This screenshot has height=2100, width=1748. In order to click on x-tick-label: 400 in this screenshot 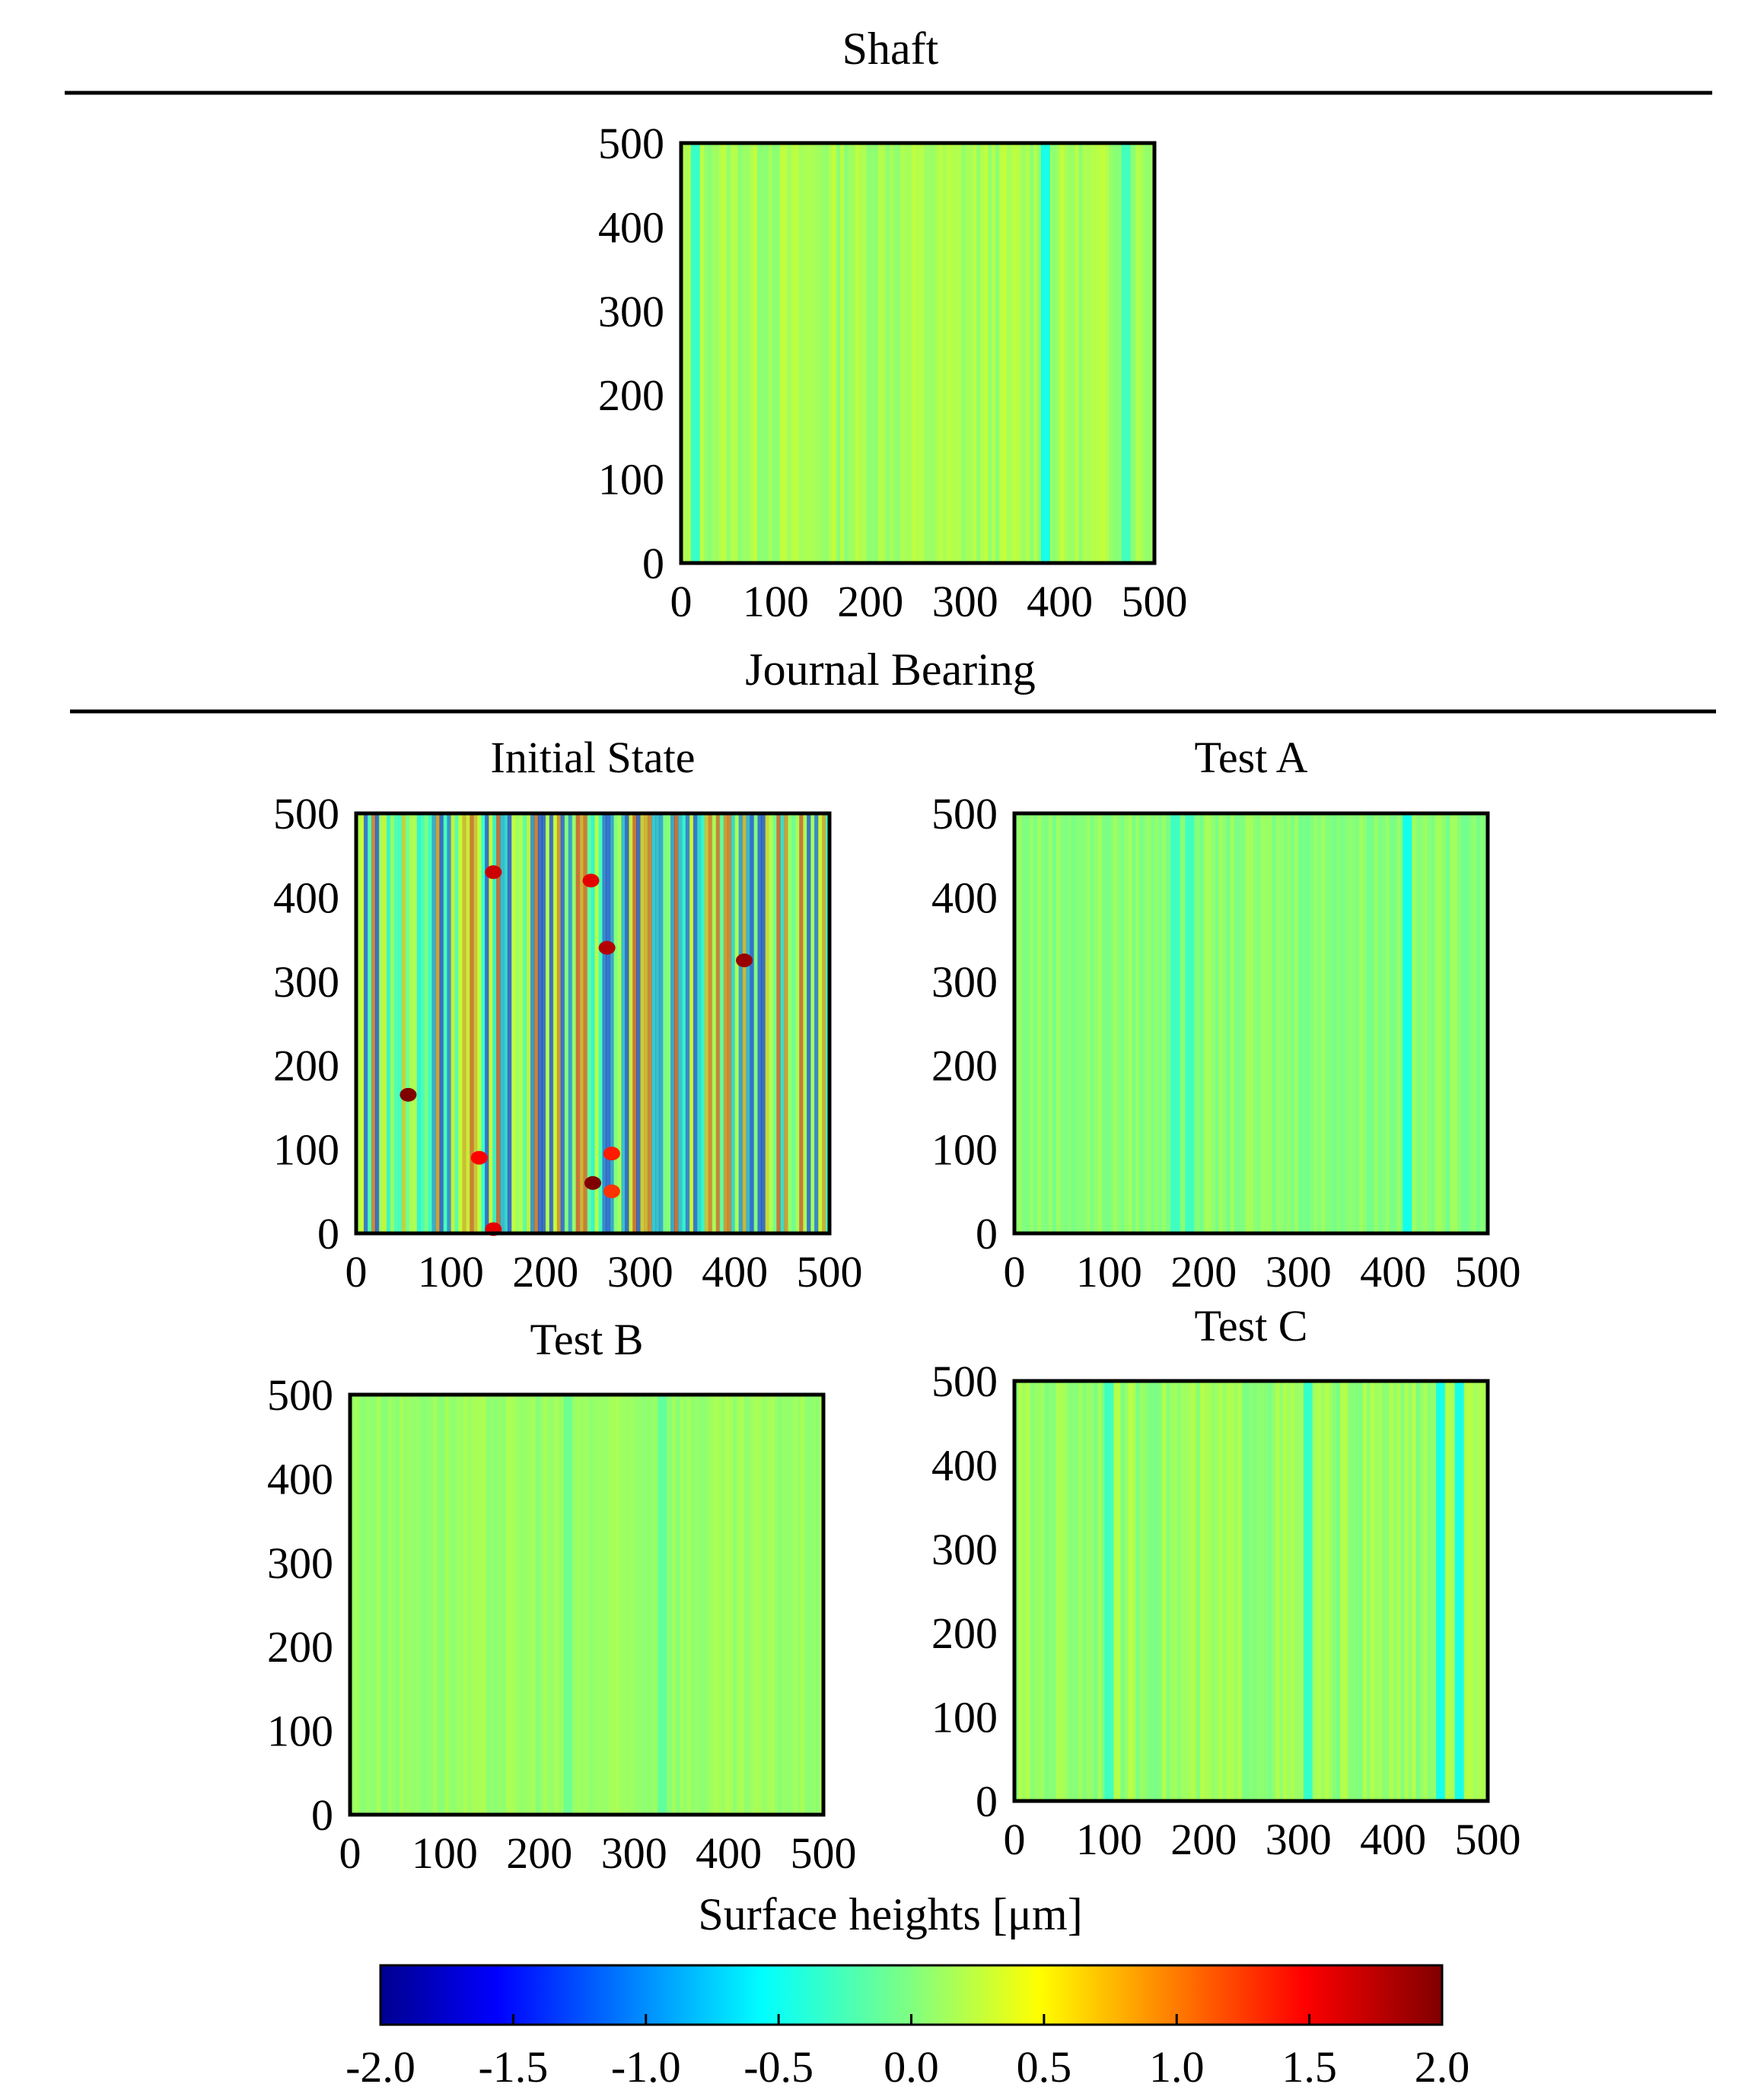, I will do `click(1393, 1839)`.